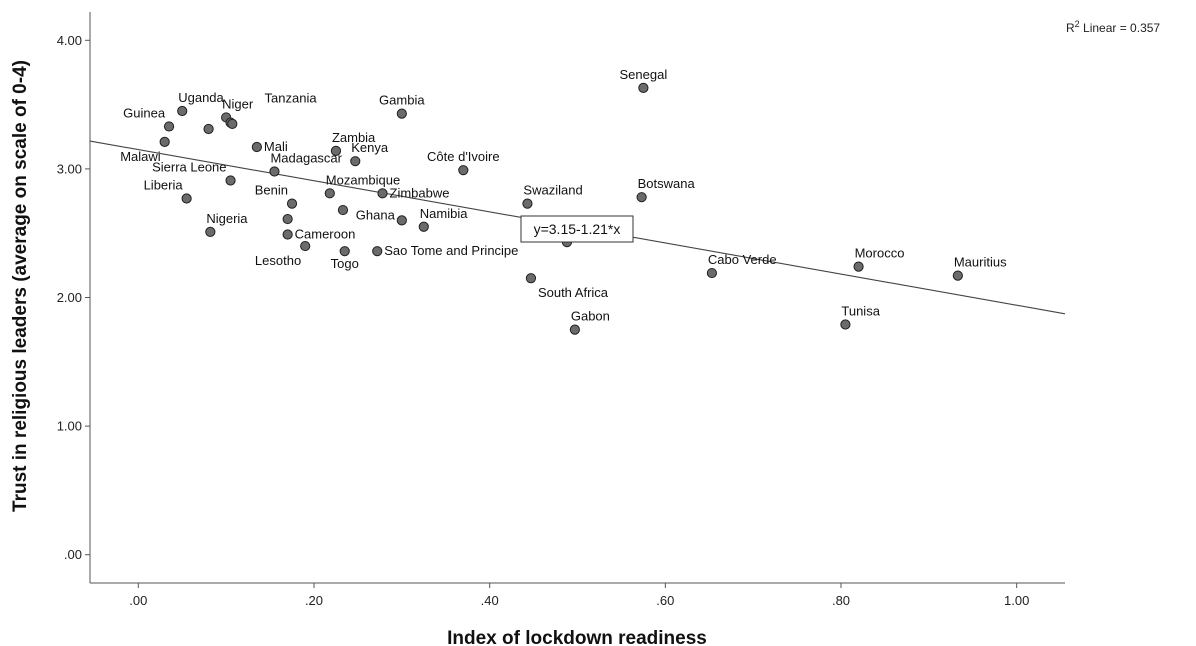  Describe the element at coordinates (325, 233) in the screenshot. I see `point-label: Cameroon` at that location.